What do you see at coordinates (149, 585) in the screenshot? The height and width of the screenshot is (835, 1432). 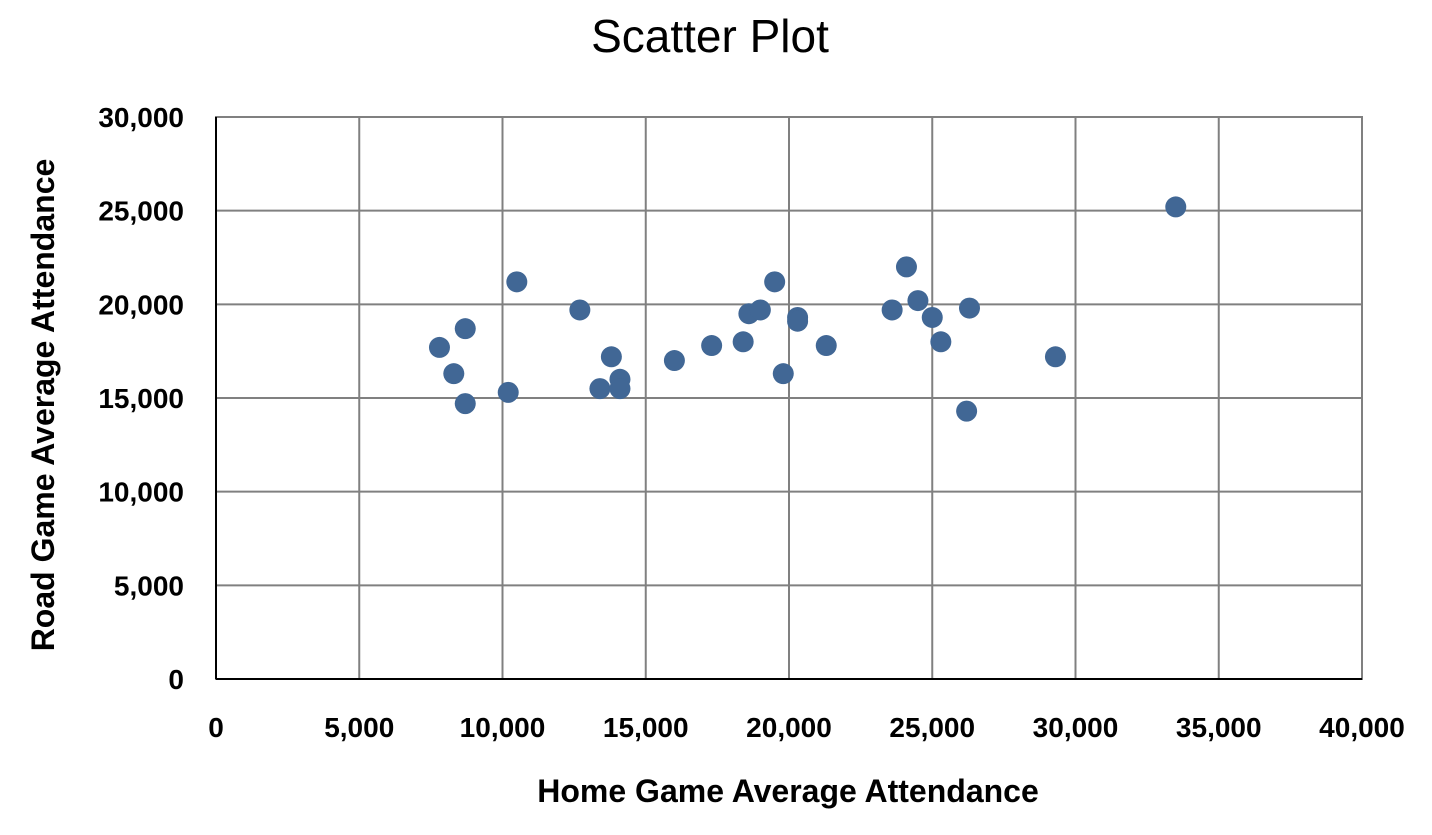 I see `y-tick-label: 5,000` at bounding box center [149, 585].